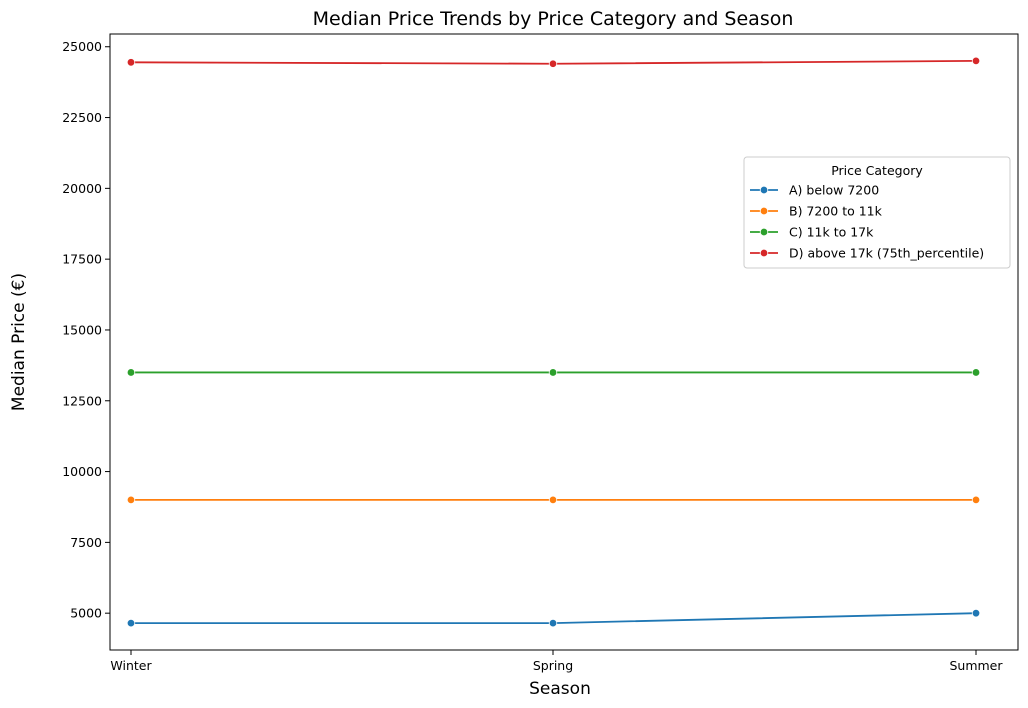 This screenshot has width=1028, height=708. Describe the element at coordinates (82, 188) in the screenshot. I see `y-tick-label: 20000` at that location.